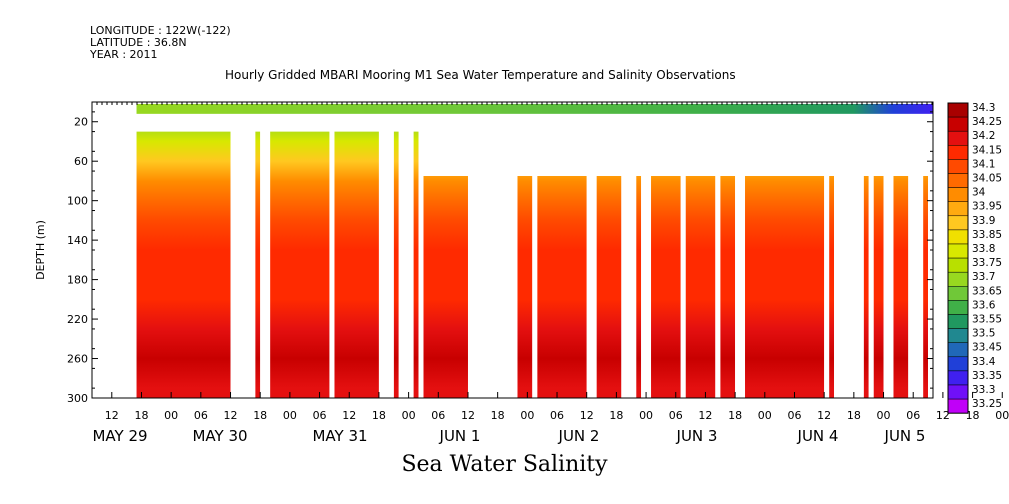 This screenshot has width=1009, height=504. I want to click on x-day-label: MAY 31, so click(339, 436).